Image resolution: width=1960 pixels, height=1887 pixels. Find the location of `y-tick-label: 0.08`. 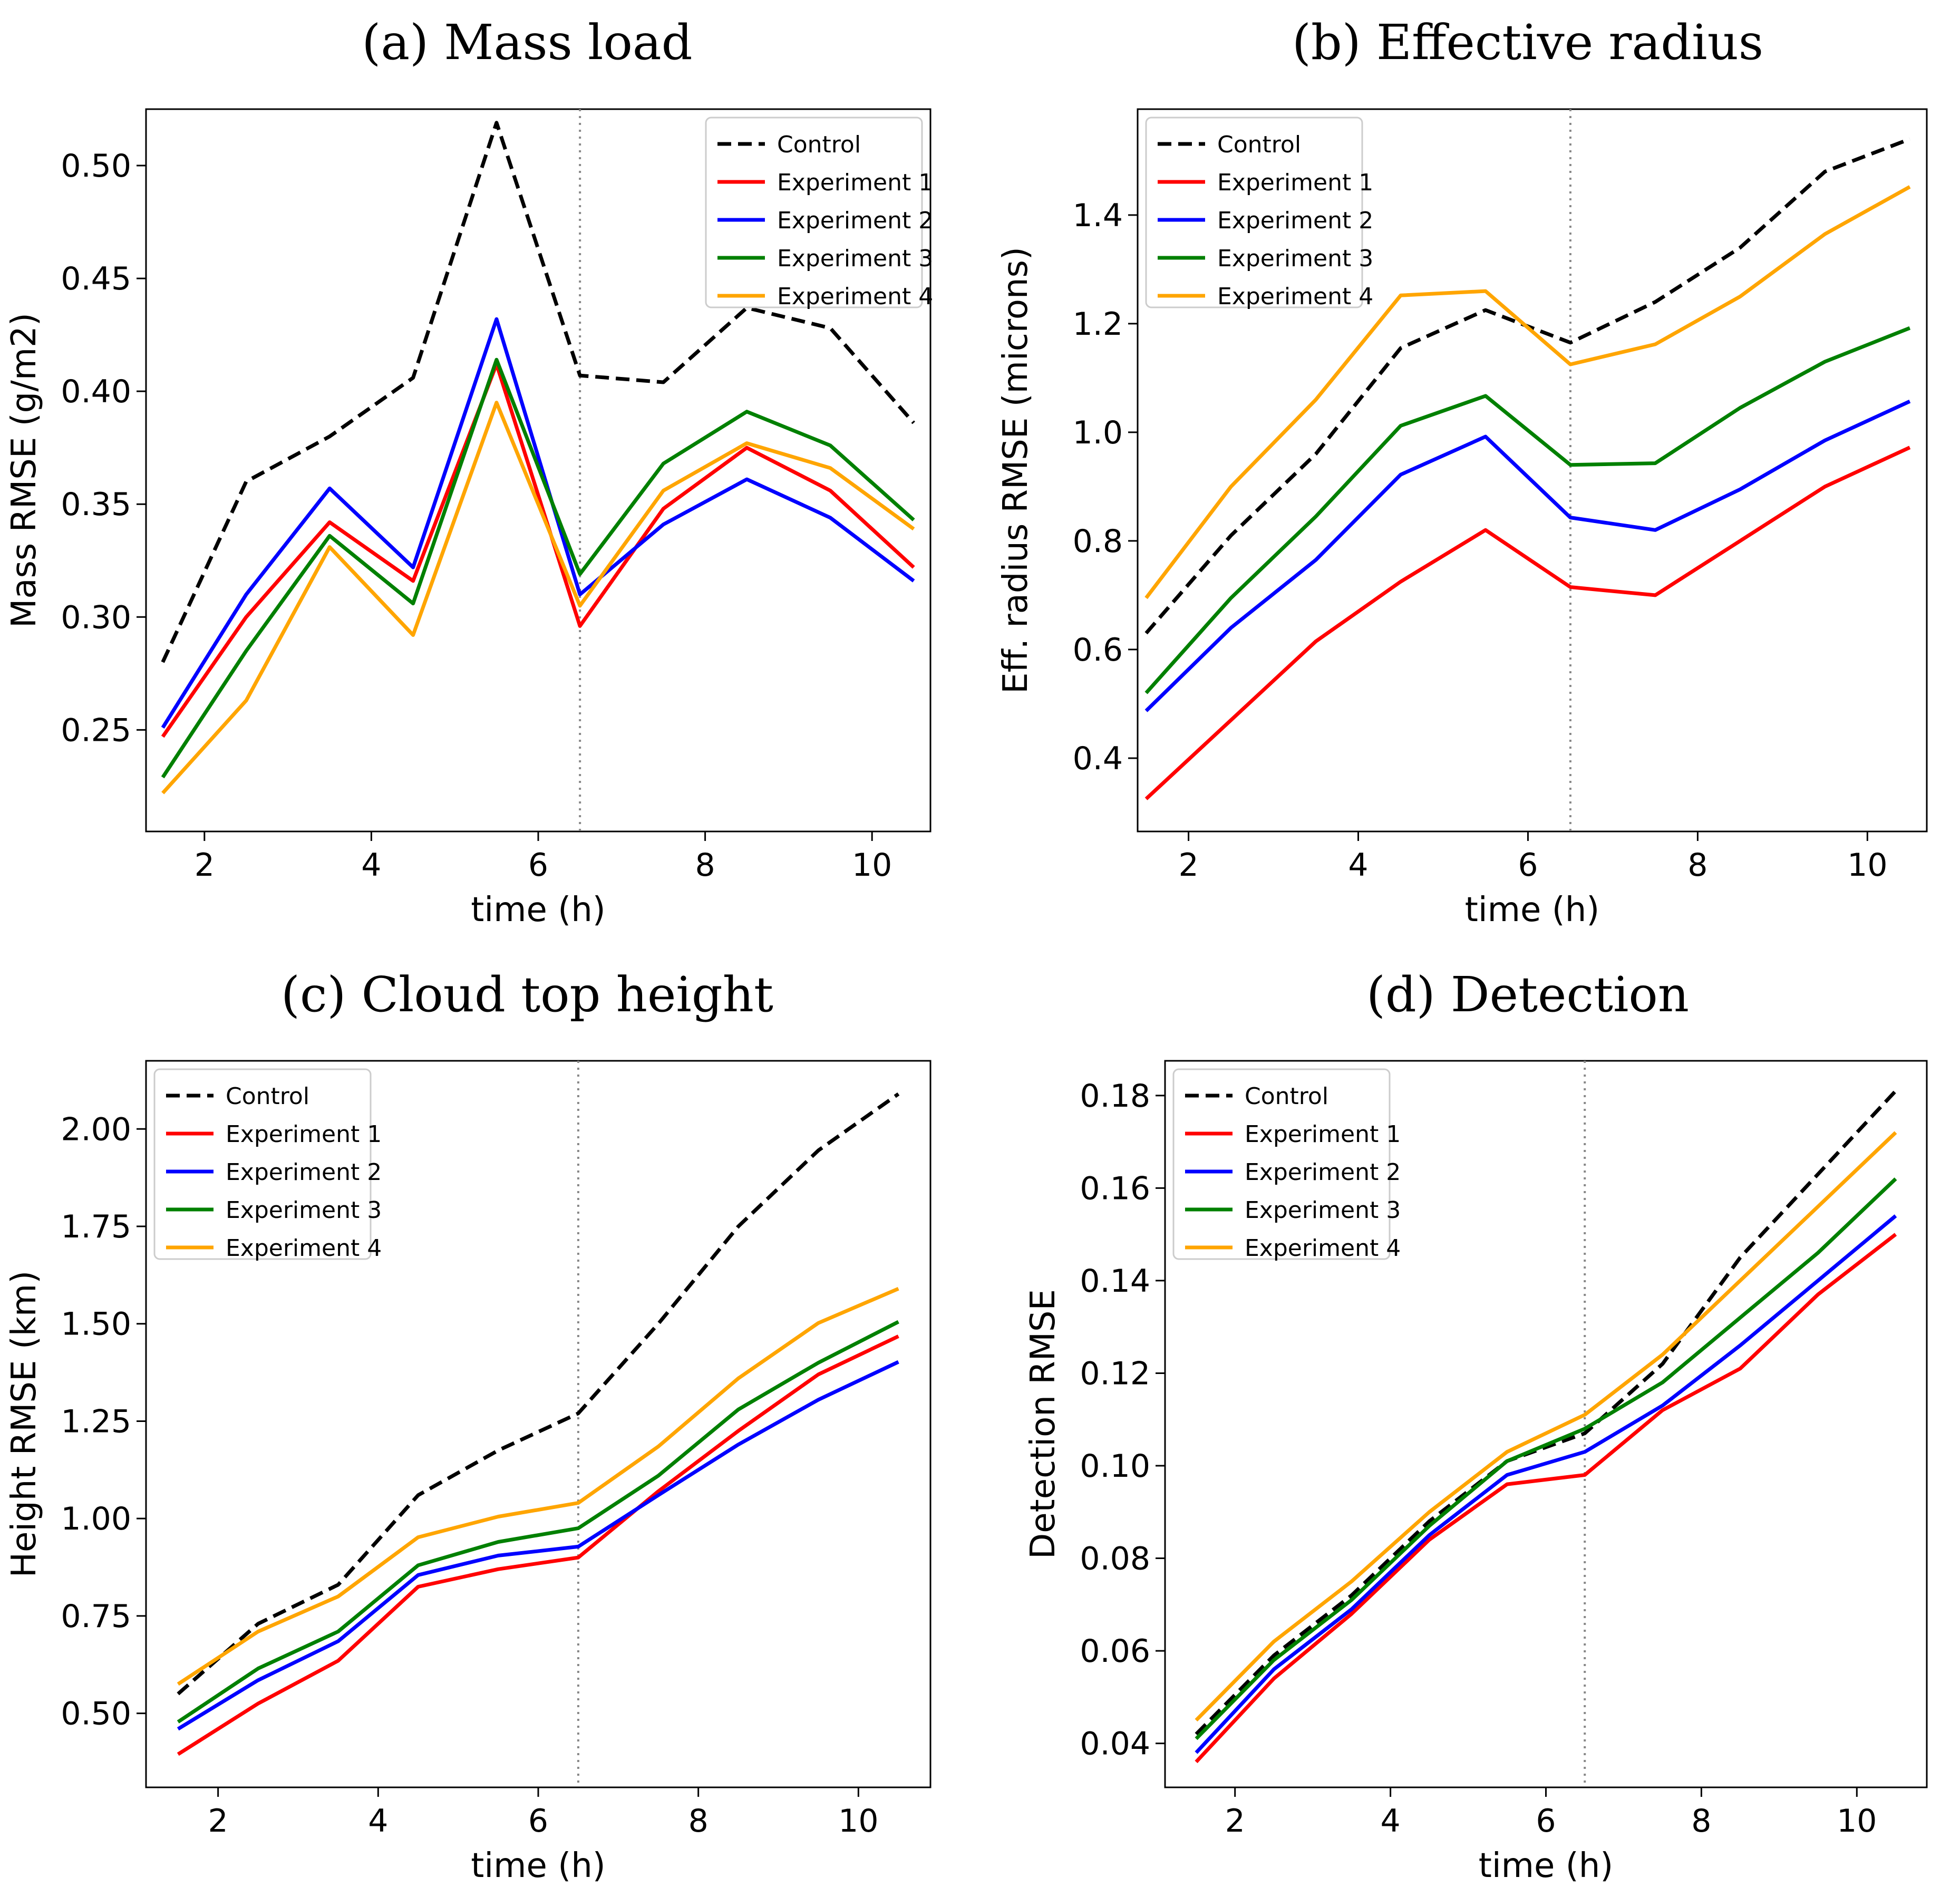

y-tick-label: 0.08 is located at coordinates (1115, 1559).